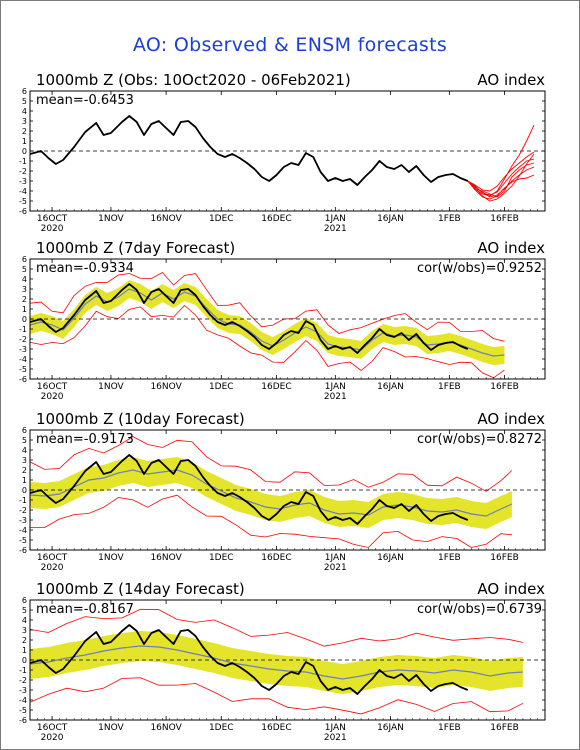  I want to click on y-tick-label: -1, so click(23, 329).